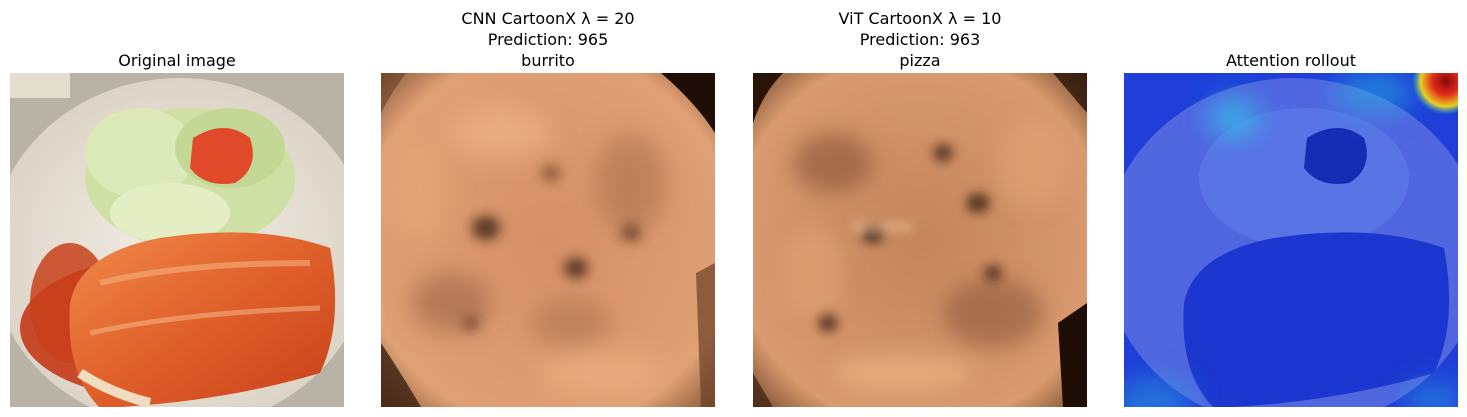  I want to click on title-line: CNN CartoonX λ = 20, so click(548, 18).